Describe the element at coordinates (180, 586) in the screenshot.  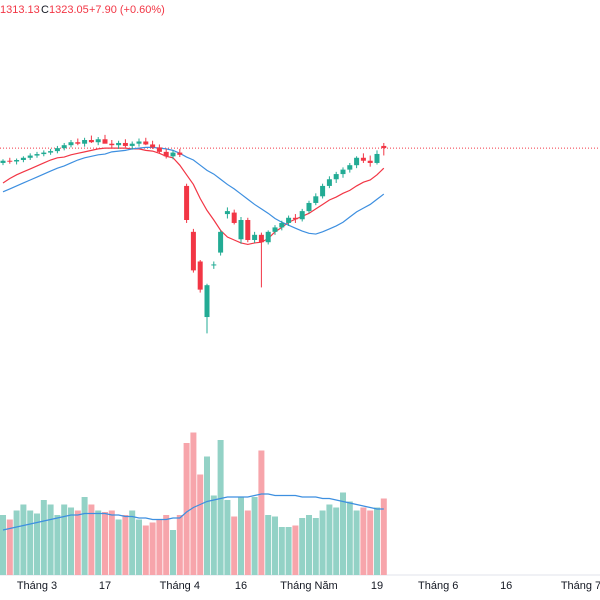
I see `x-tick-label: Tháng 4` at that location.